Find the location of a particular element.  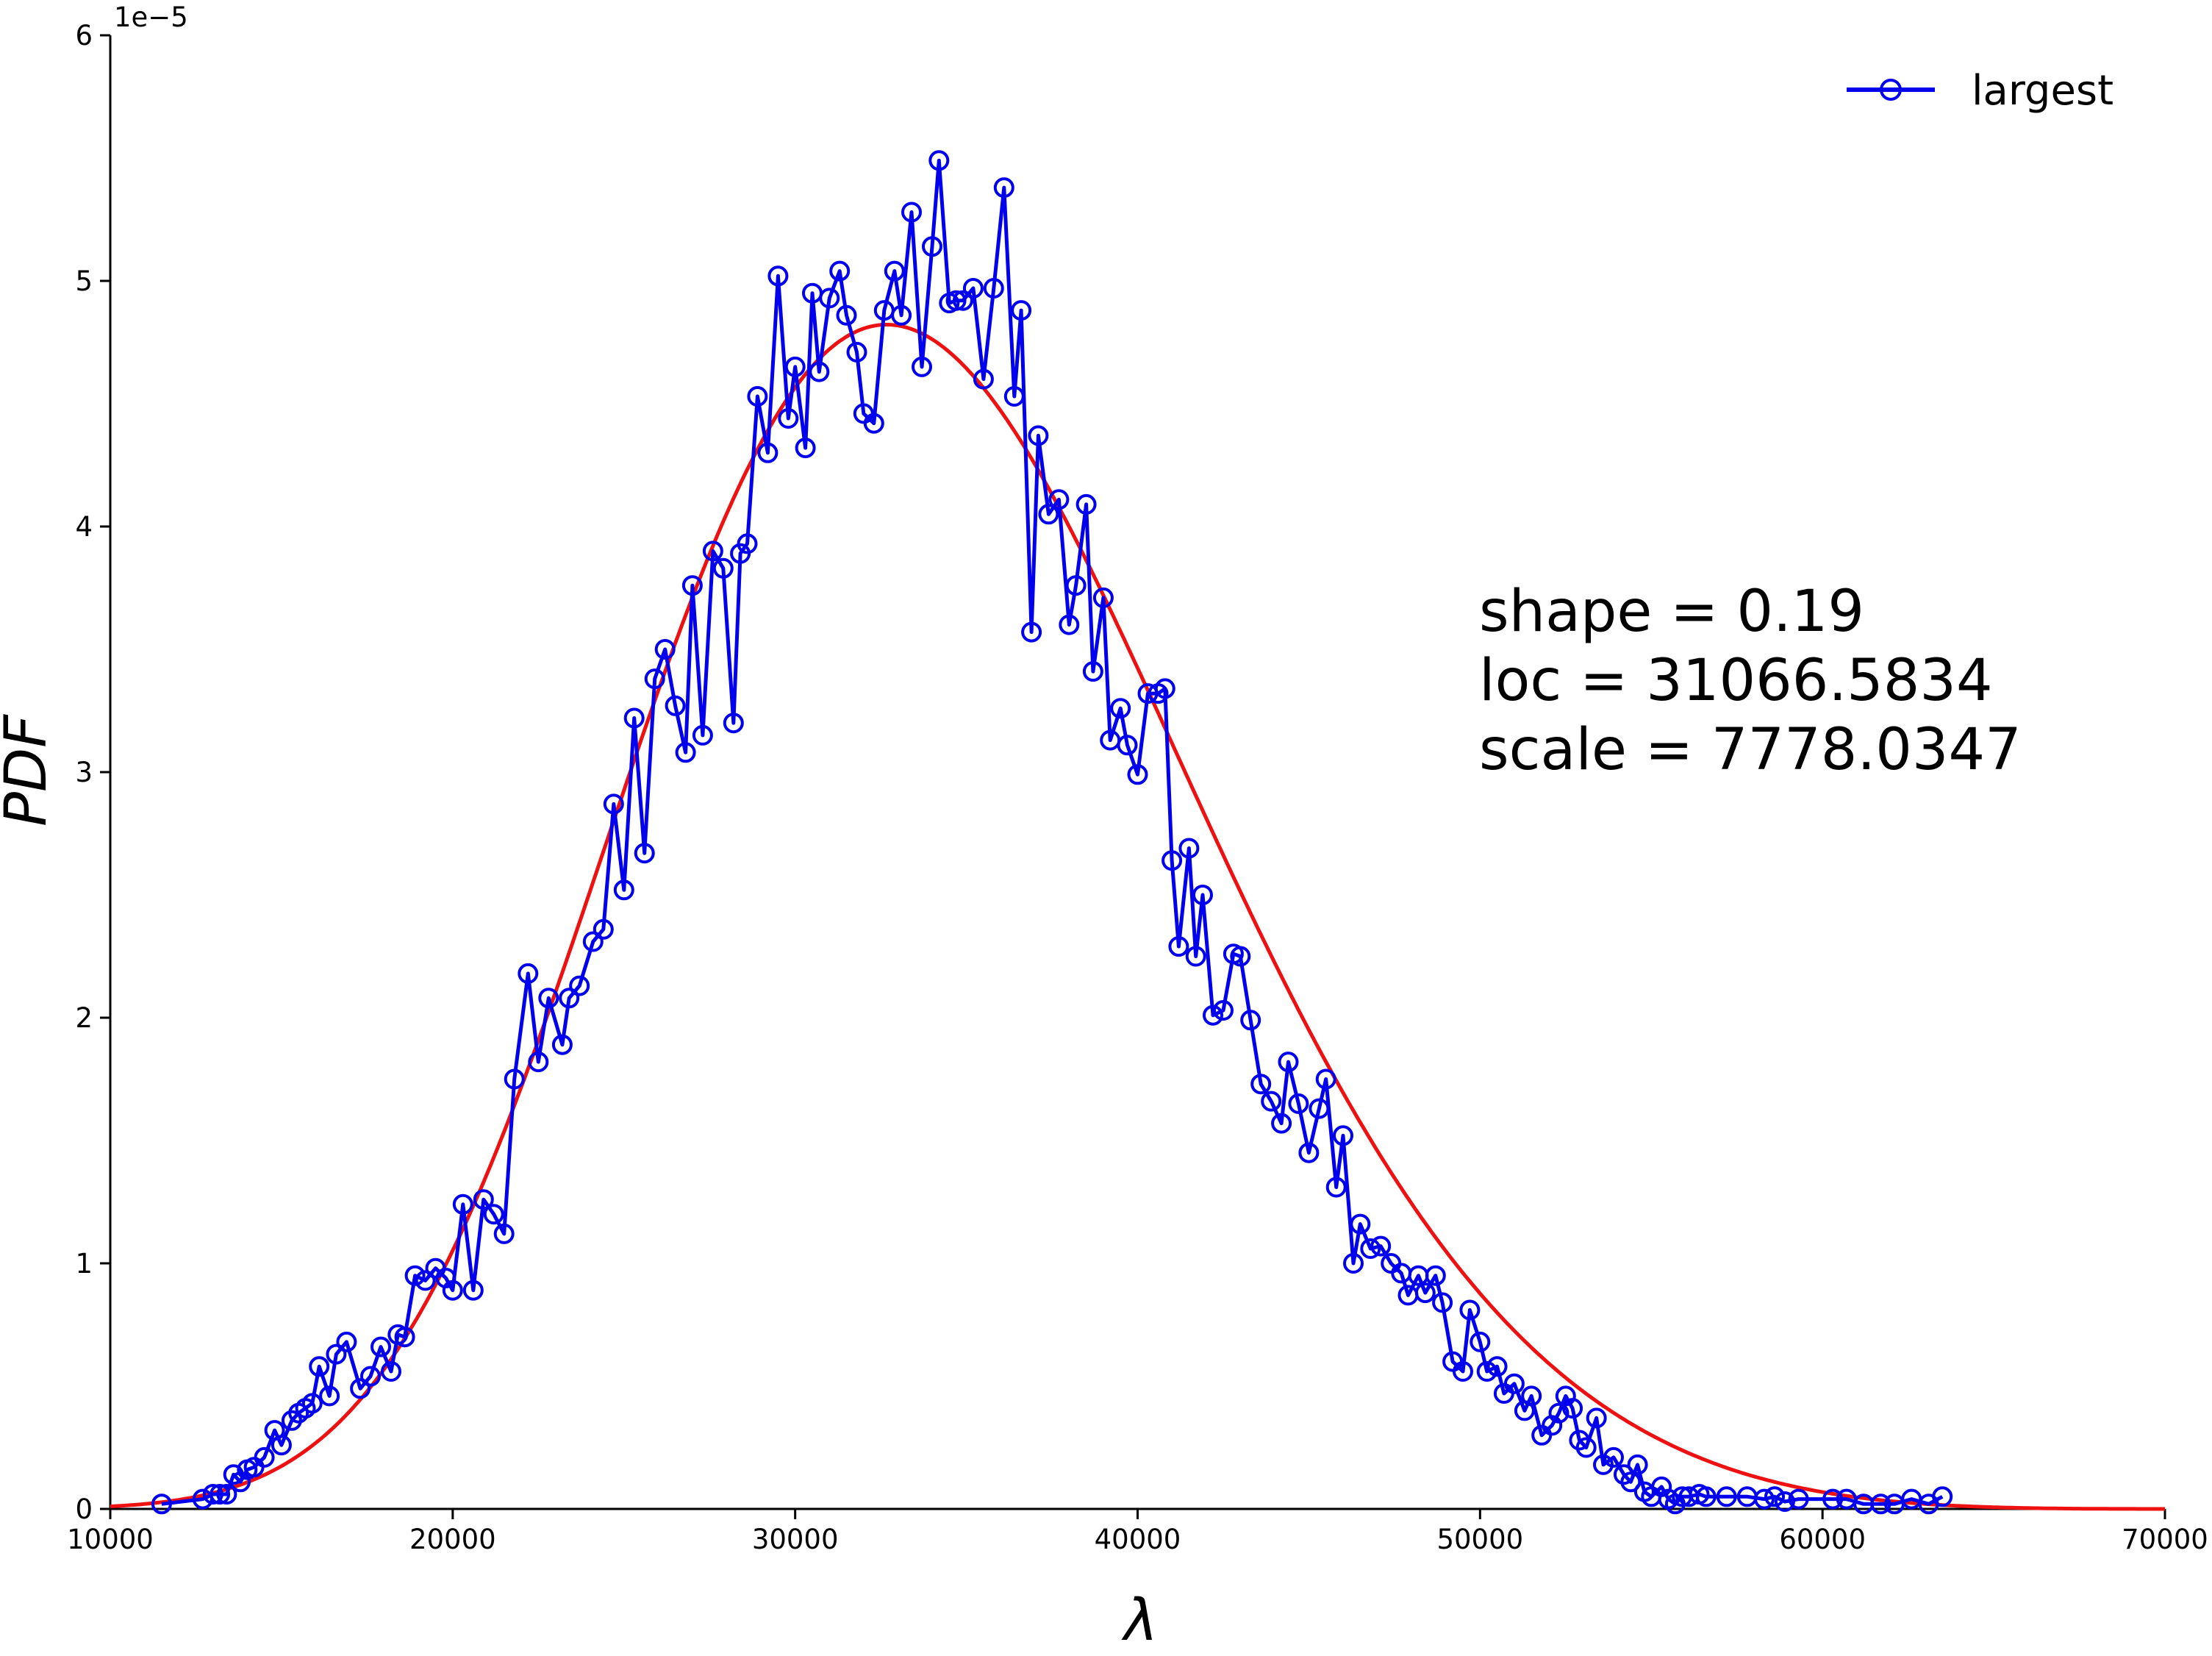

x-tick-label: 50000 is located at coordinates (1479, 1539).